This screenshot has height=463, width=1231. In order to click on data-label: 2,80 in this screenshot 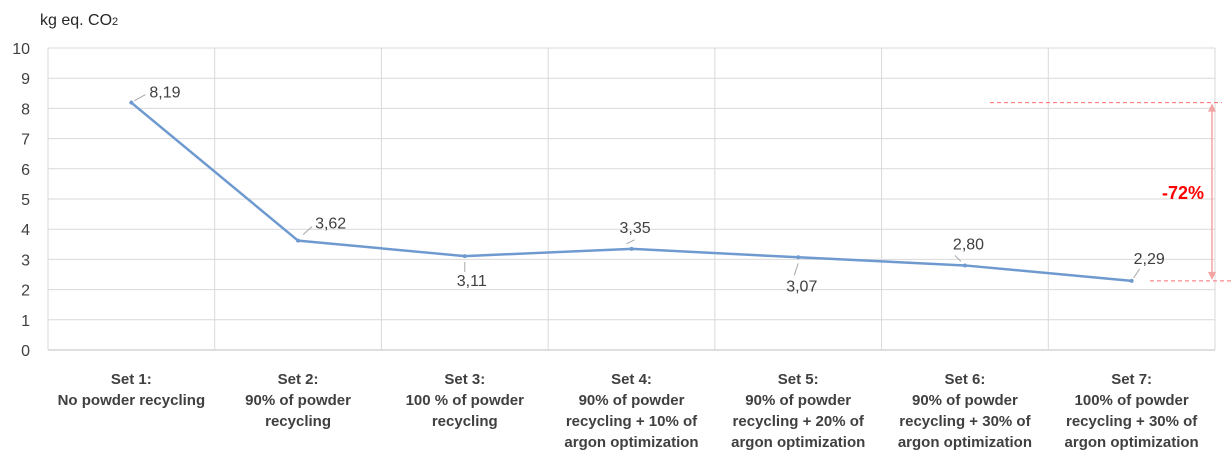, I will do `click(968, 244)`.